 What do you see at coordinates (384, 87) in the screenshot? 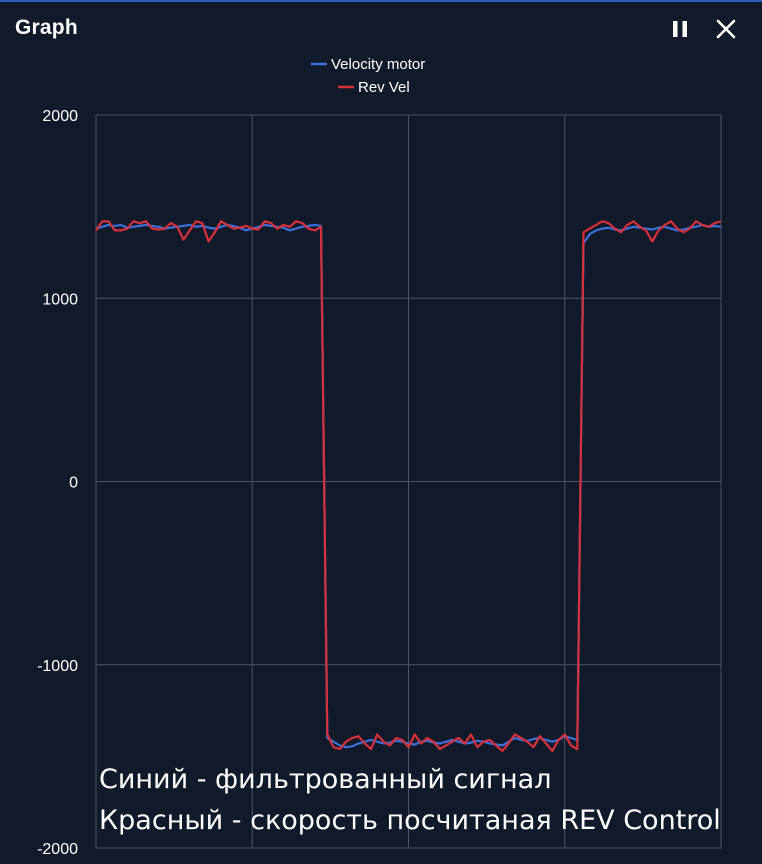
I see `legend-label: Rev Vel` at bounding box center [384, 87].